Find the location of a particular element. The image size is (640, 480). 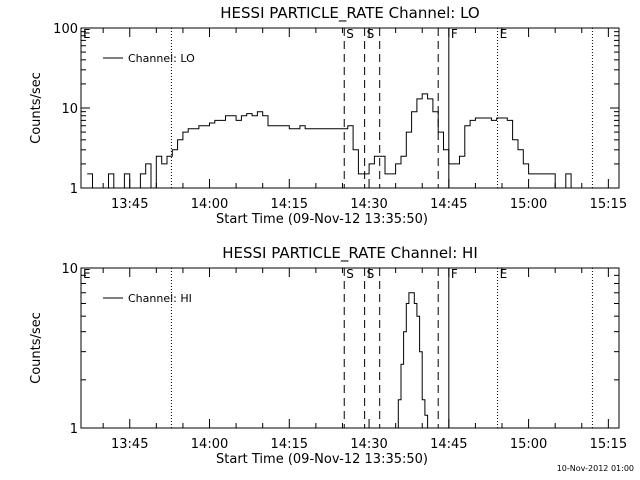

legend-label: Channel: HI is located at coordinates (160, 298).